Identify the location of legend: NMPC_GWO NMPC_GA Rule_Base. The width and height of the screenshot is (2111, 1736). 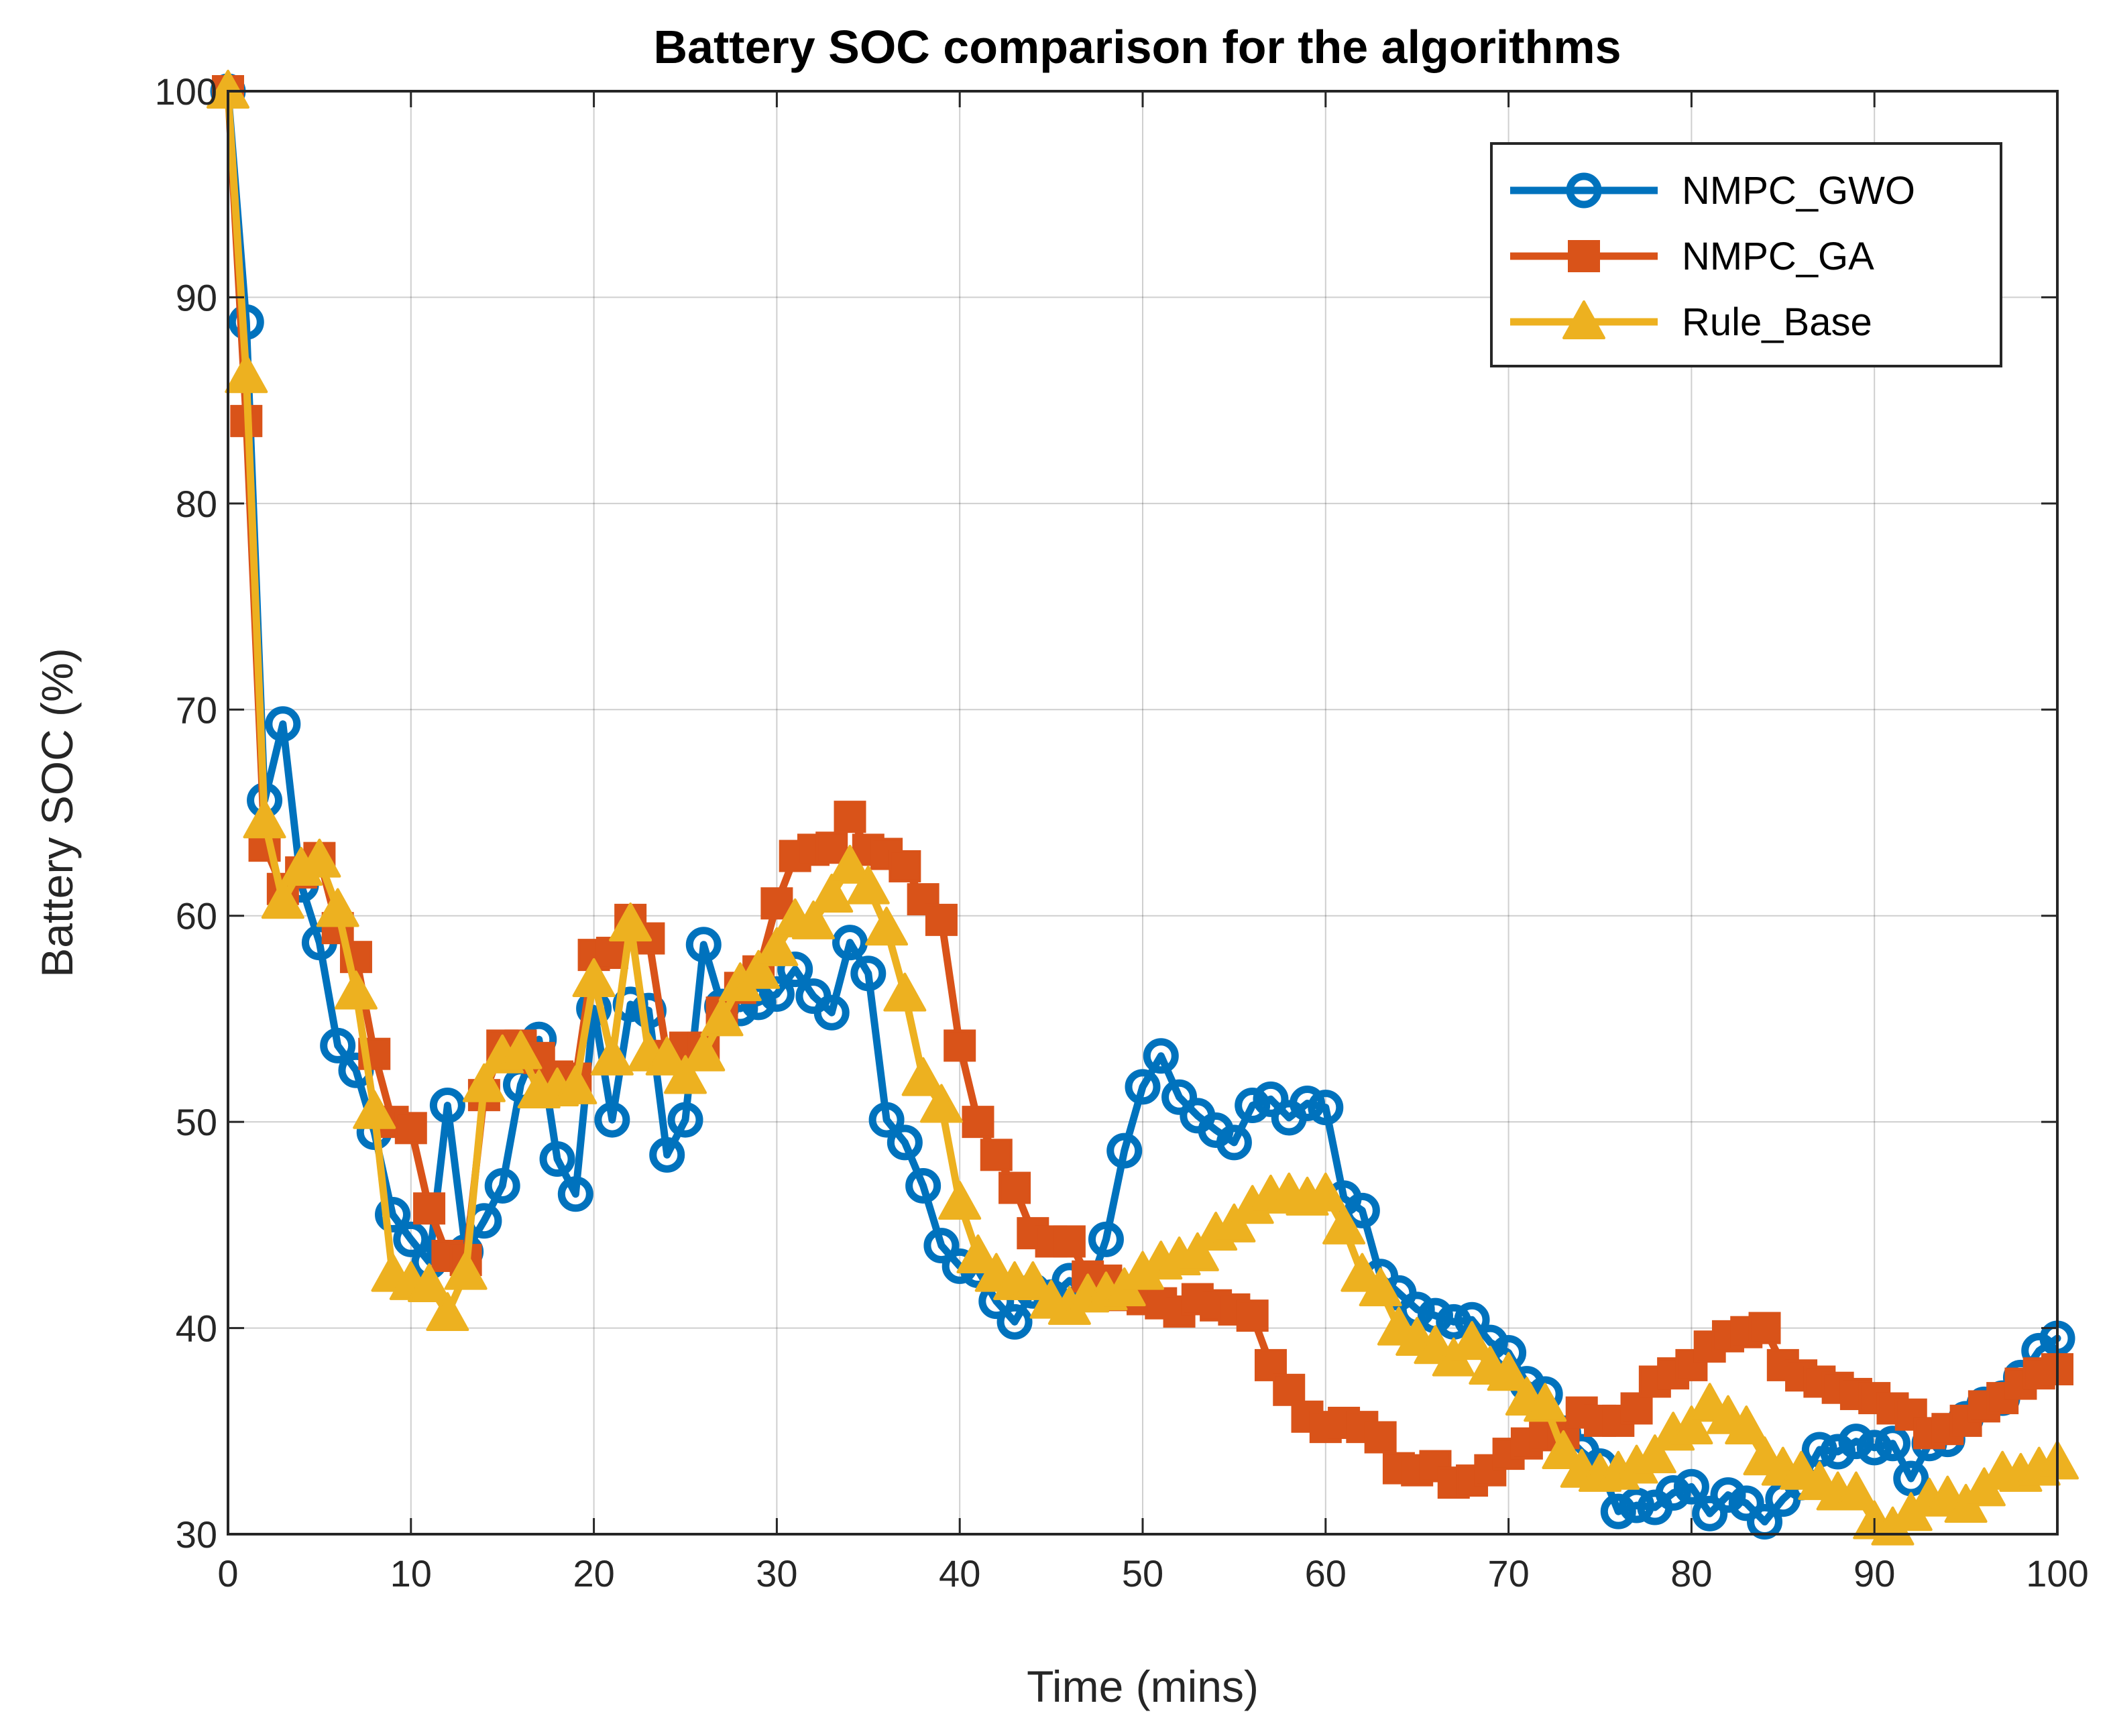
(1746, 254).